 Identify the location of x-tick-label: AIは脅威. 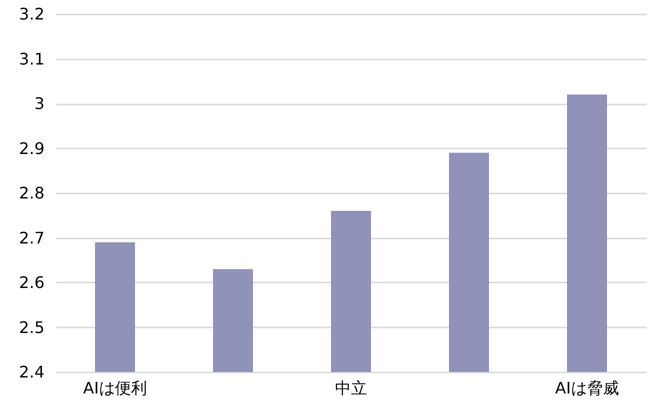
(587, 388).